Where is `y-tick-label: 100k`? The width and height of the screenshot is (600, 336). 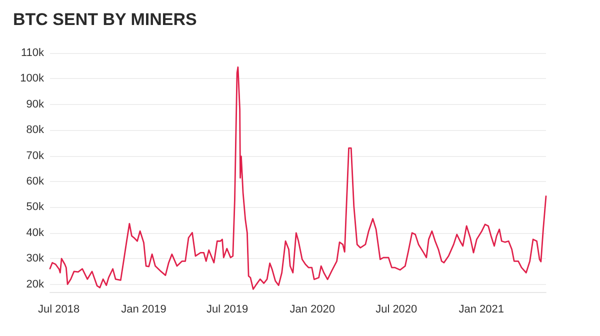
y-tick-label: 100k is located at coordinates (32, 78).